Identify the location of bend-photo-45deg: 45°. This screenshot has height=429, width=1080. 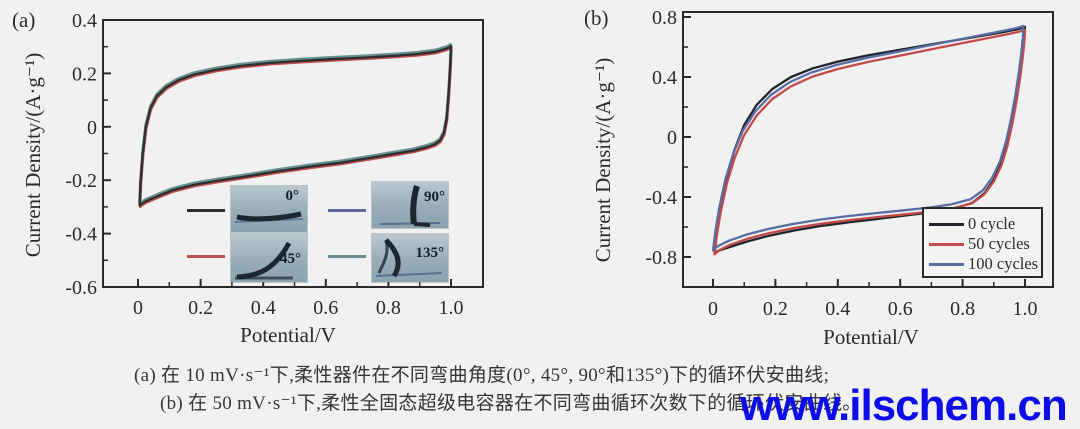
(269, 258).